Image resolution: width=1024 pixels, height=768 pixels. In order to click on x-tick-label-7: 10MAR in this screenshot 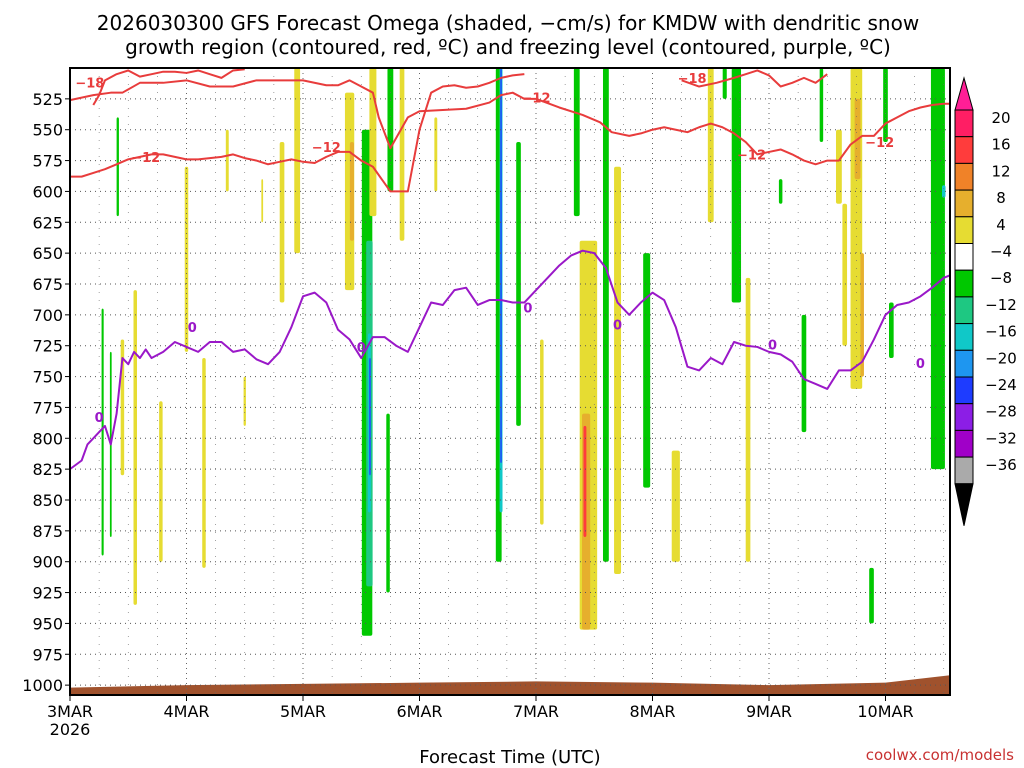, I will do `click(885, 711)`.